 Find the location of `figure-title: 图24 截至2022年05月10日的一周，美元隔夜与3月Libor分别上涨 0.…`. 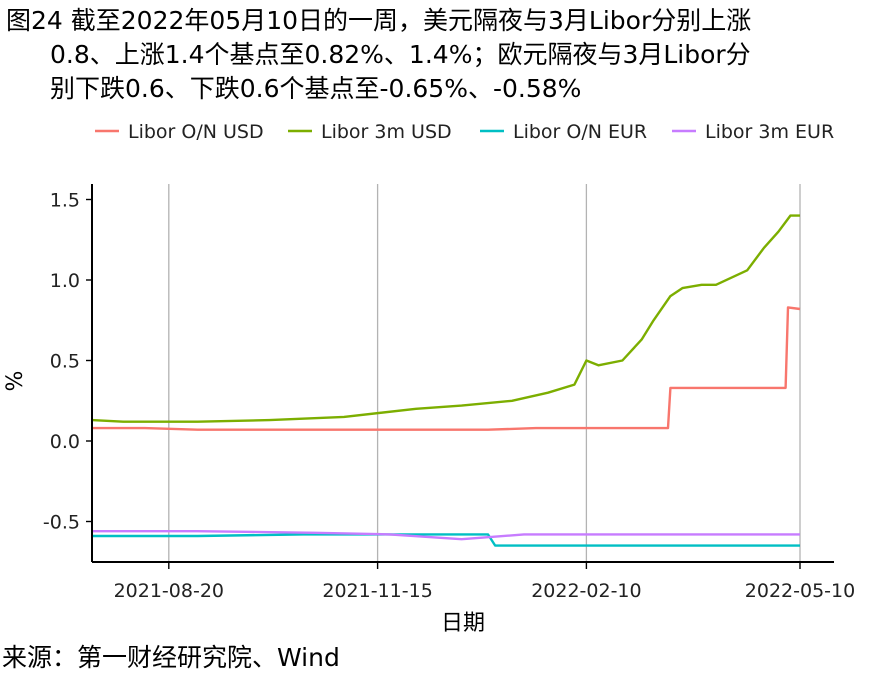

figure-title: 图24 截至2022年05月10日的一周，美元隔夜与3月Libor分别上涨 0.… is located at coordinates (443, 55).